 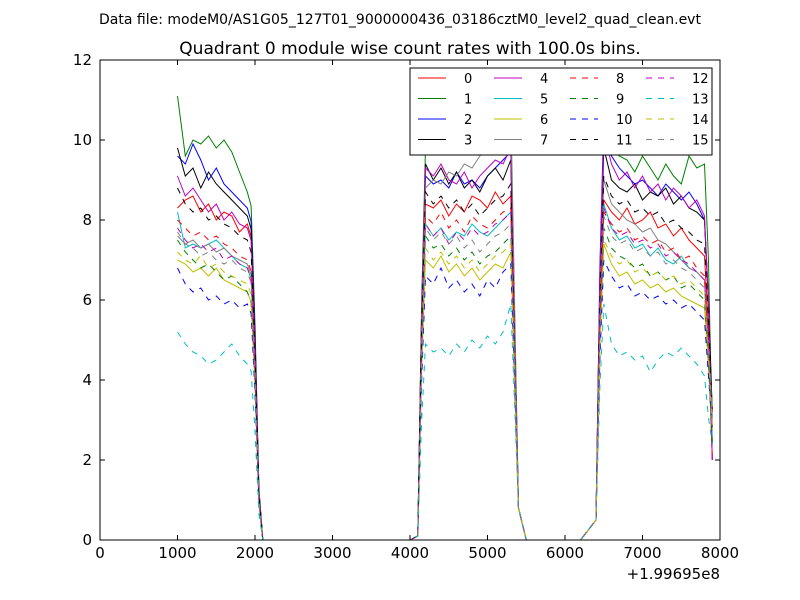 What do you see at coordinates (87, 540) in the screenshot?
I see `y-tick-label-0: 0` at bounding box center [87, 540].